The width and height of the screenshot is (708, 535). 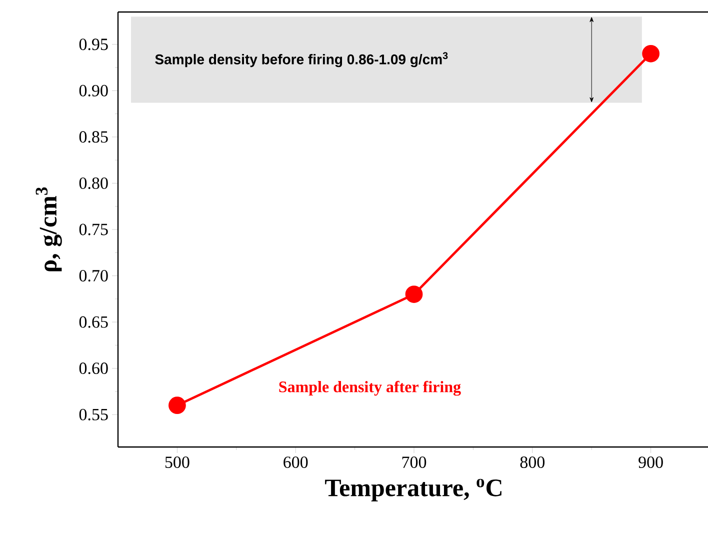 I want to click on x-tick-label: 500, so click(x=177, y=462).